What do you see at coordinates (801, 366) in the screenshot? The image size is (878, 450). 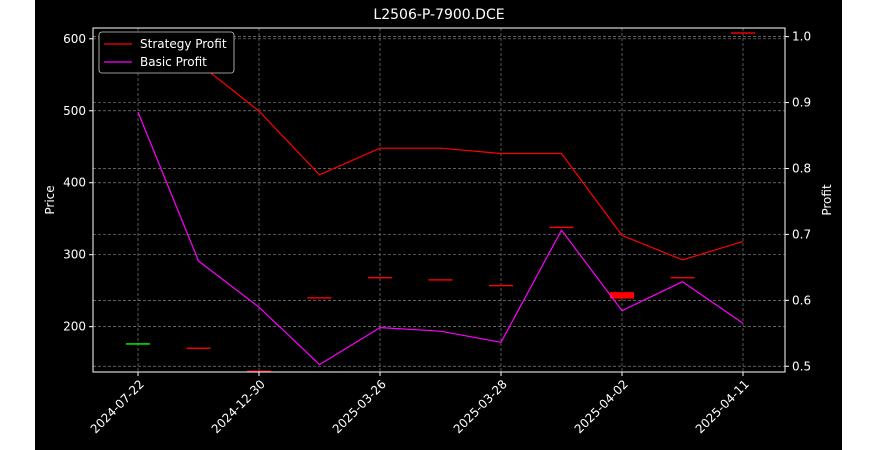 I see `right-tick-label: 0.5` at bounding box center [801, 366].